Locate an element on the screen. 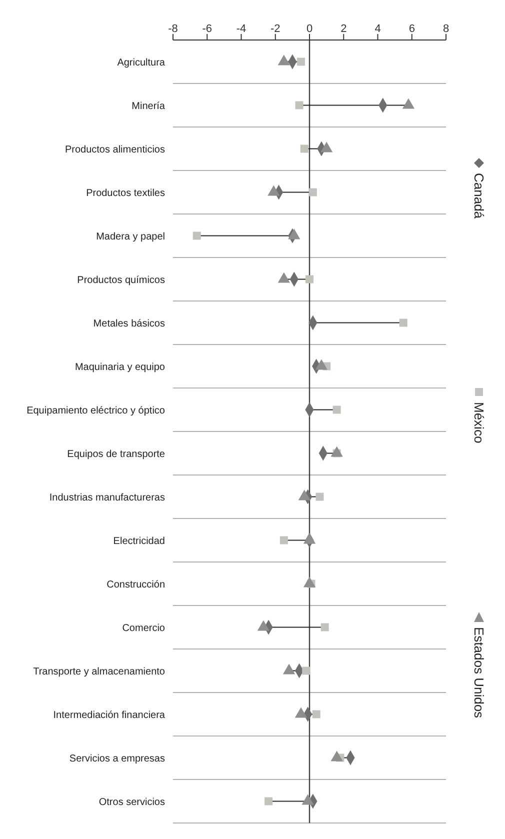 Image resolution: width=505 pixels, height=839 pixels. x-tick-label: 6 is located at coordinates (411, 29).